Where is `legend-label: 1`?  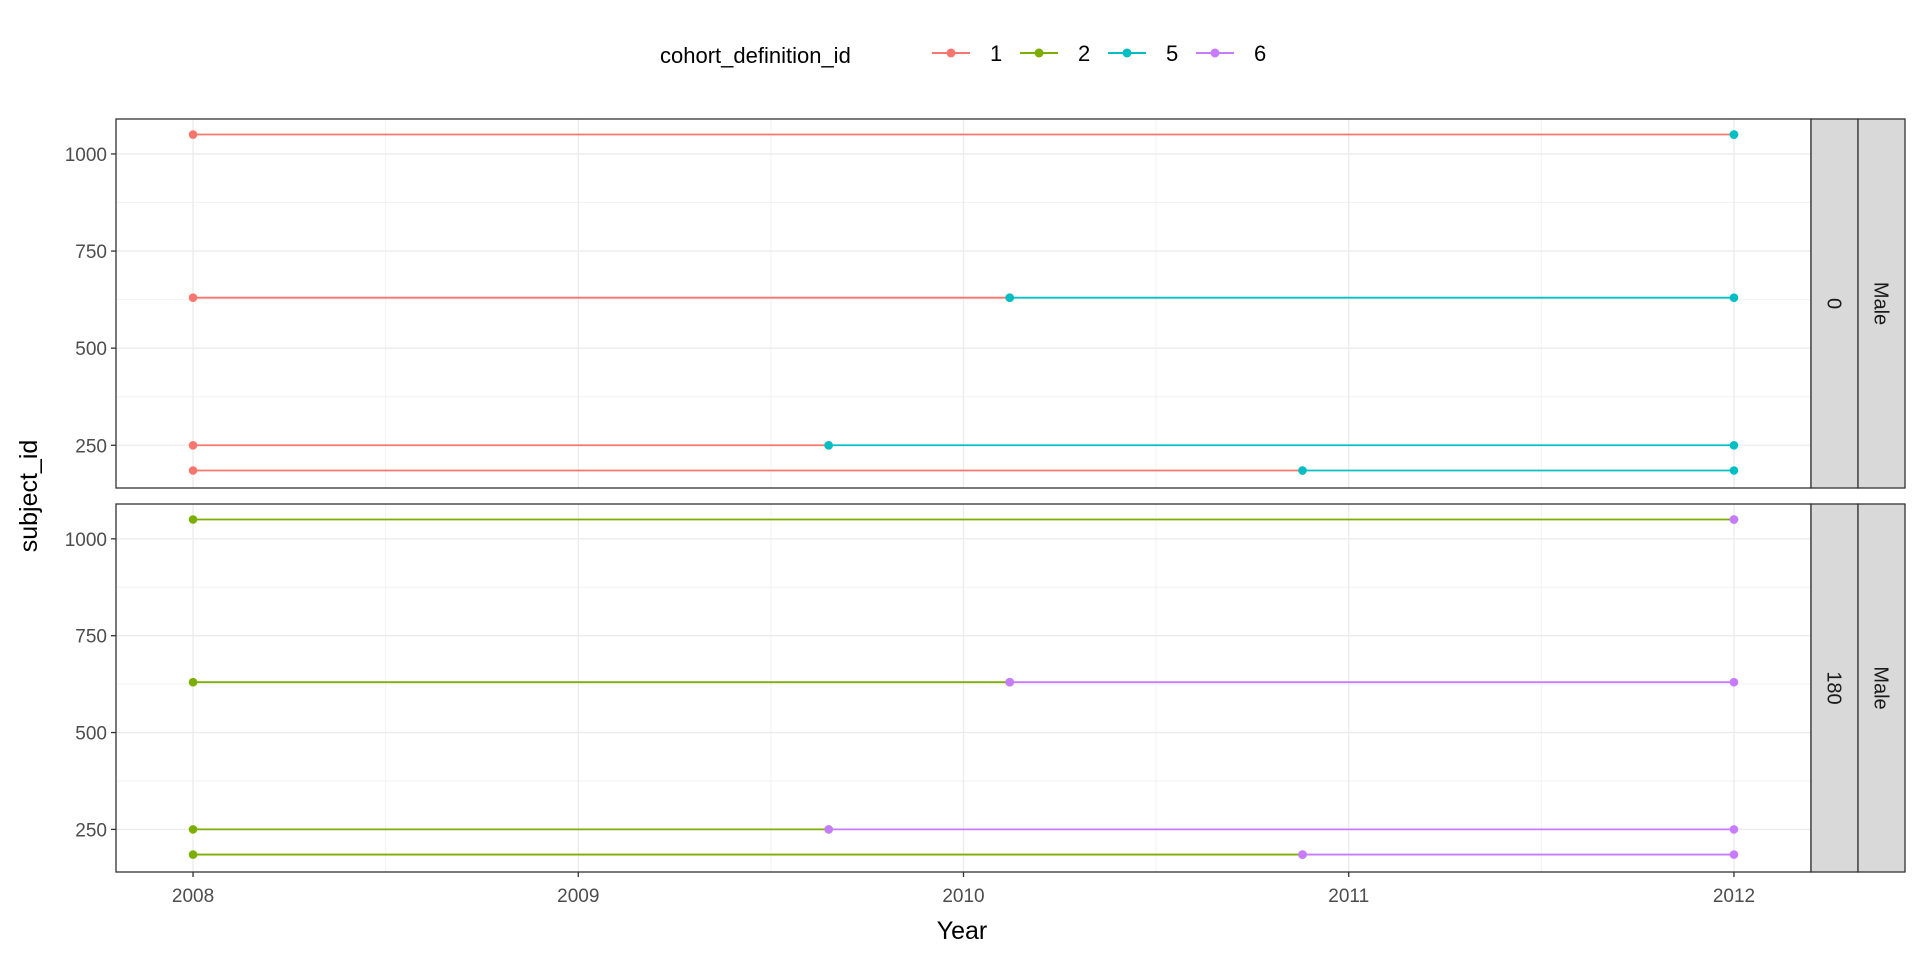
legend-label: 1 is located at coordinates (996, 53).